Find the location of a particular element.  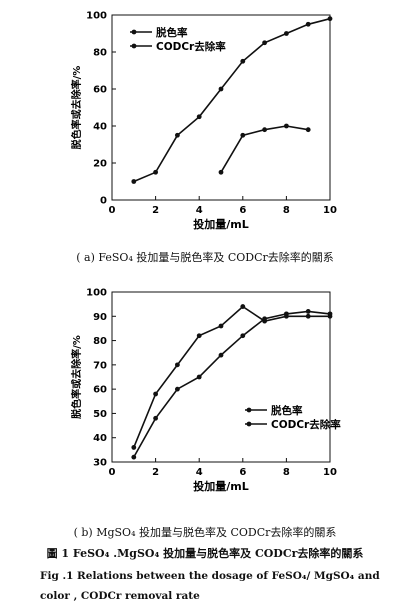

y-tick-label: 0 is located at coordinates (103, 201).